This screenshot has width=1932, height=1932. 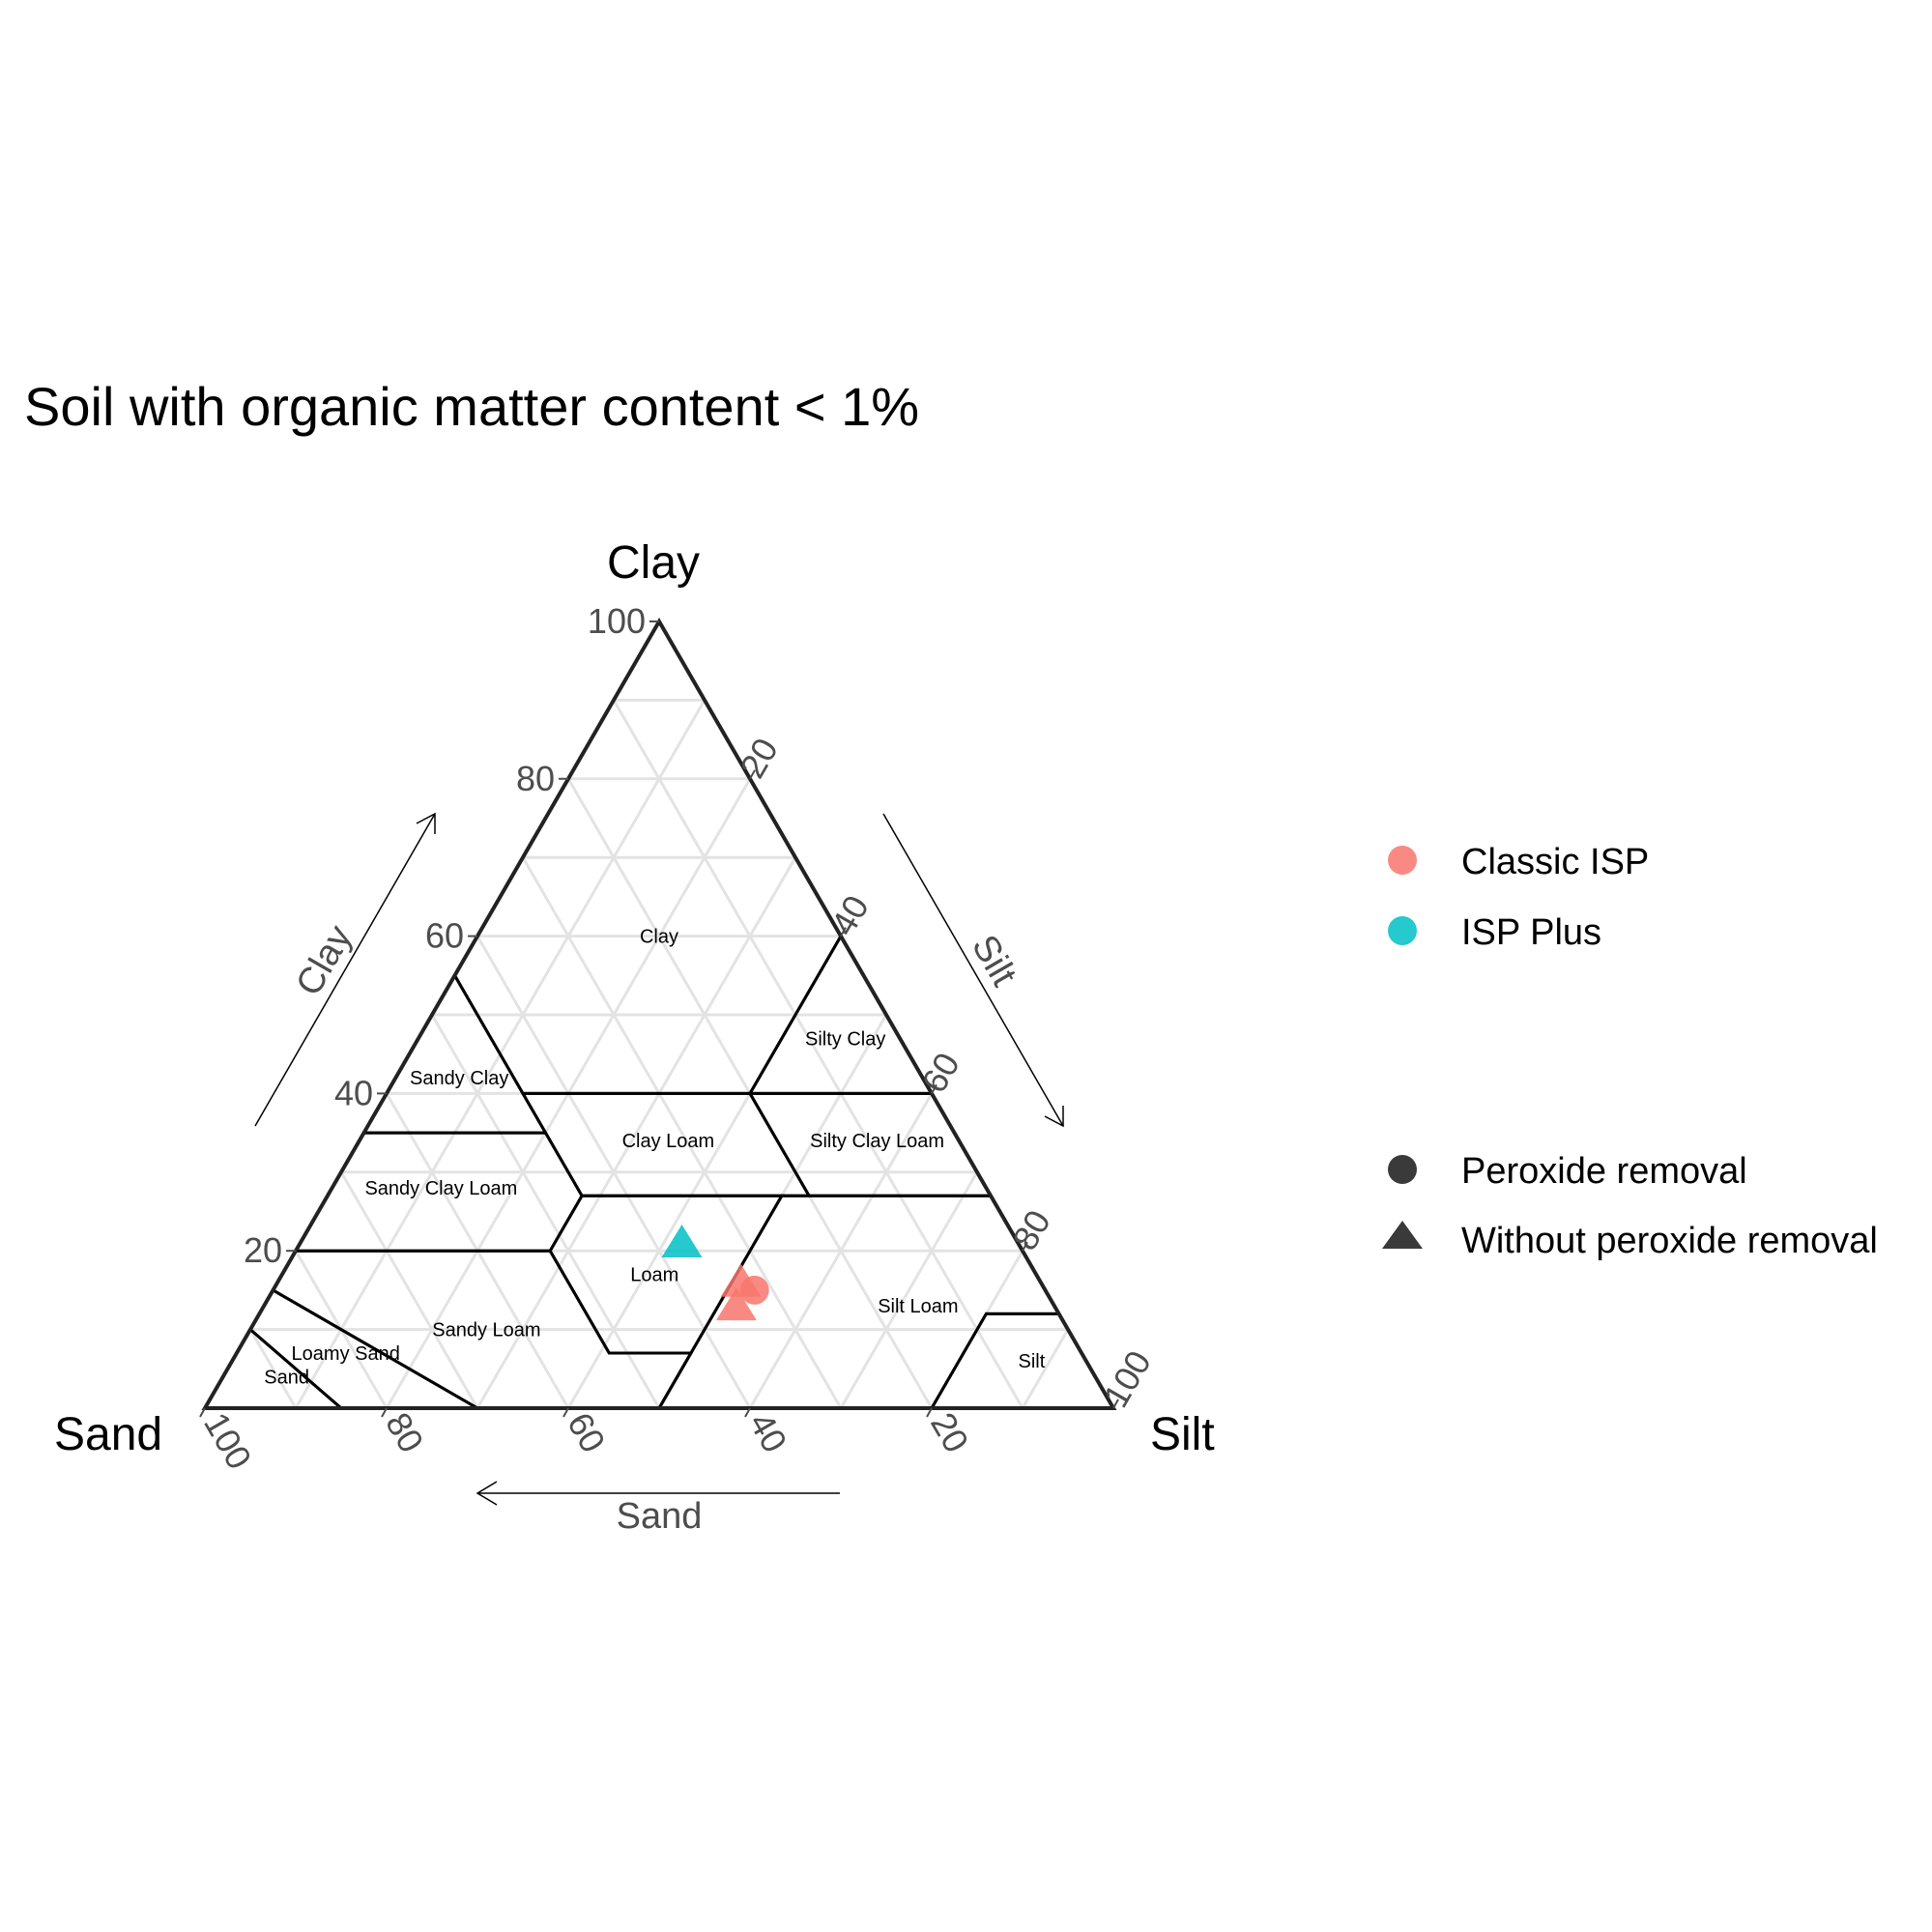 I want to click on region-label-sand: Sand, so click(x=286, y=1377).